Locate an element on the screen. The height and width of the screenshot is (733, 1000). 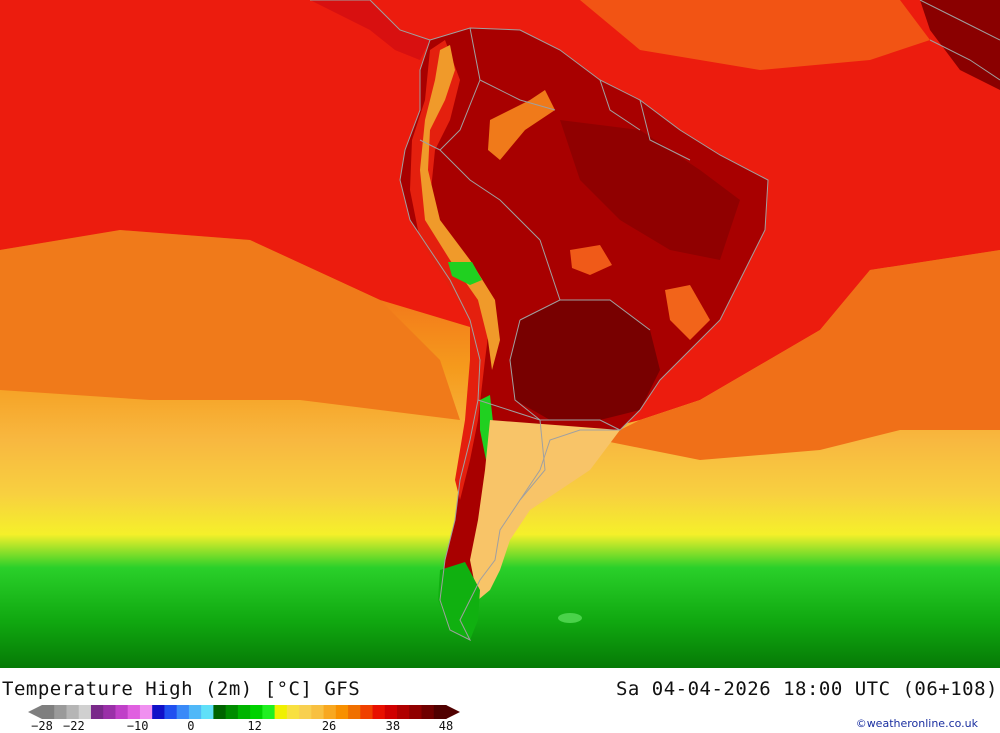
legend-tick-label: −28 is located at coordinates (42, 726).